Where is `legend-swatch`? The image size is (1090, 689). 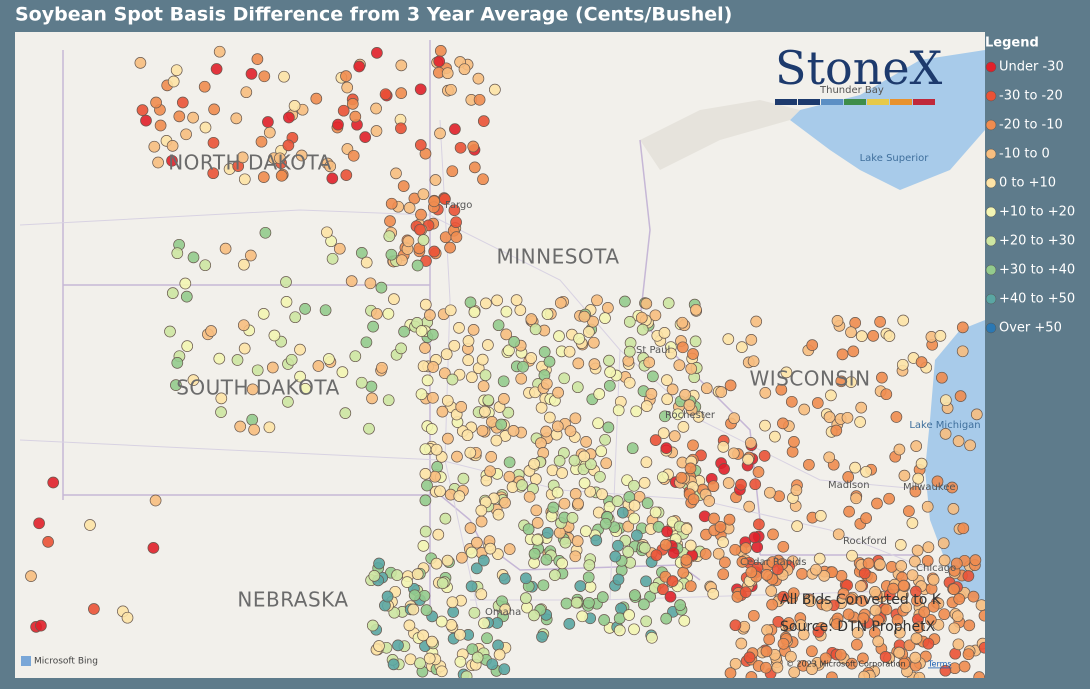 legend-swatch is located at coordinates (991, 67).